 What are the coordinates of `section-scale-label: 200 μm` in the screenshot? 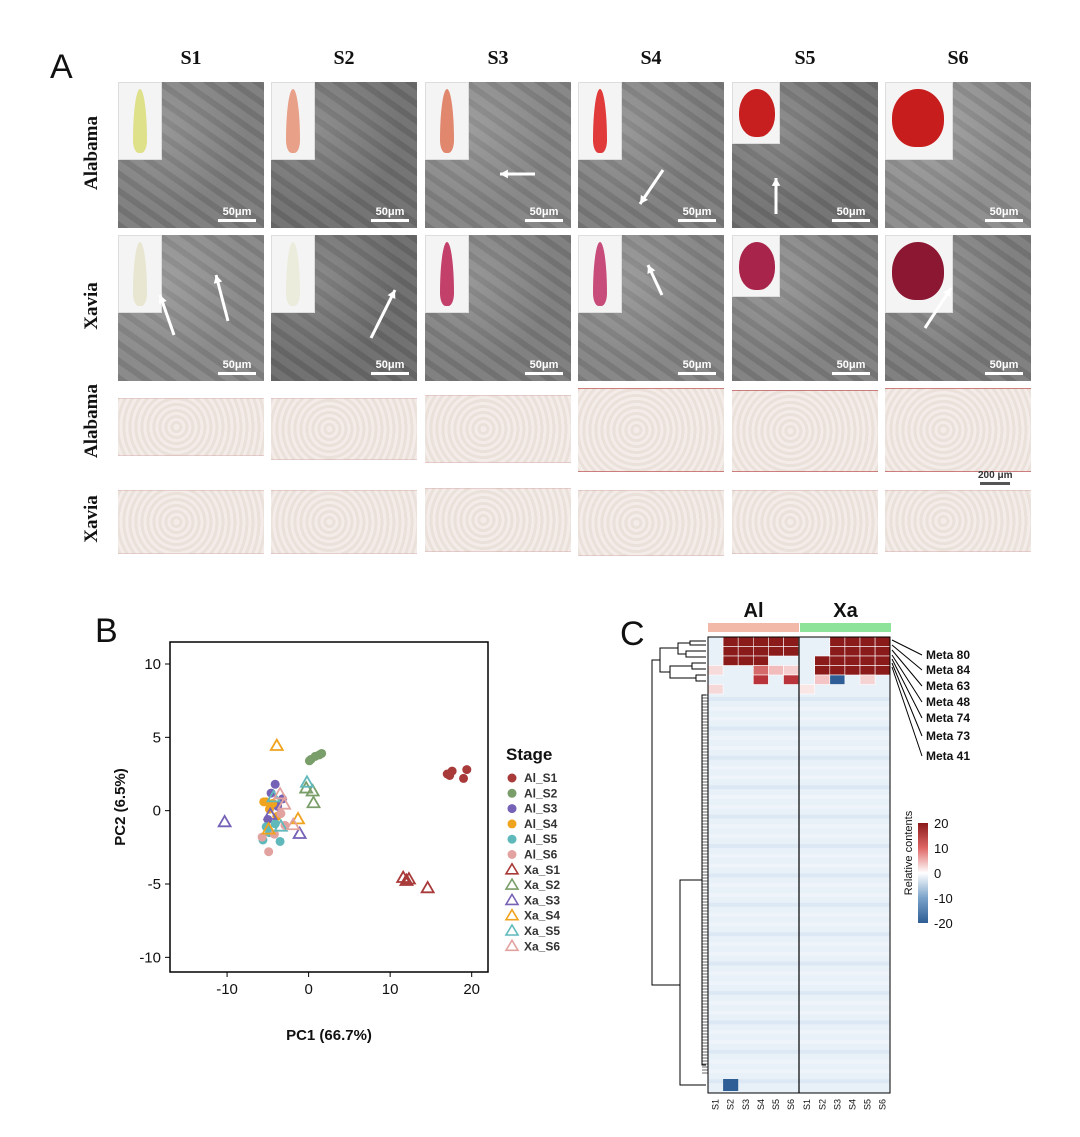 It's located at (995, 475).